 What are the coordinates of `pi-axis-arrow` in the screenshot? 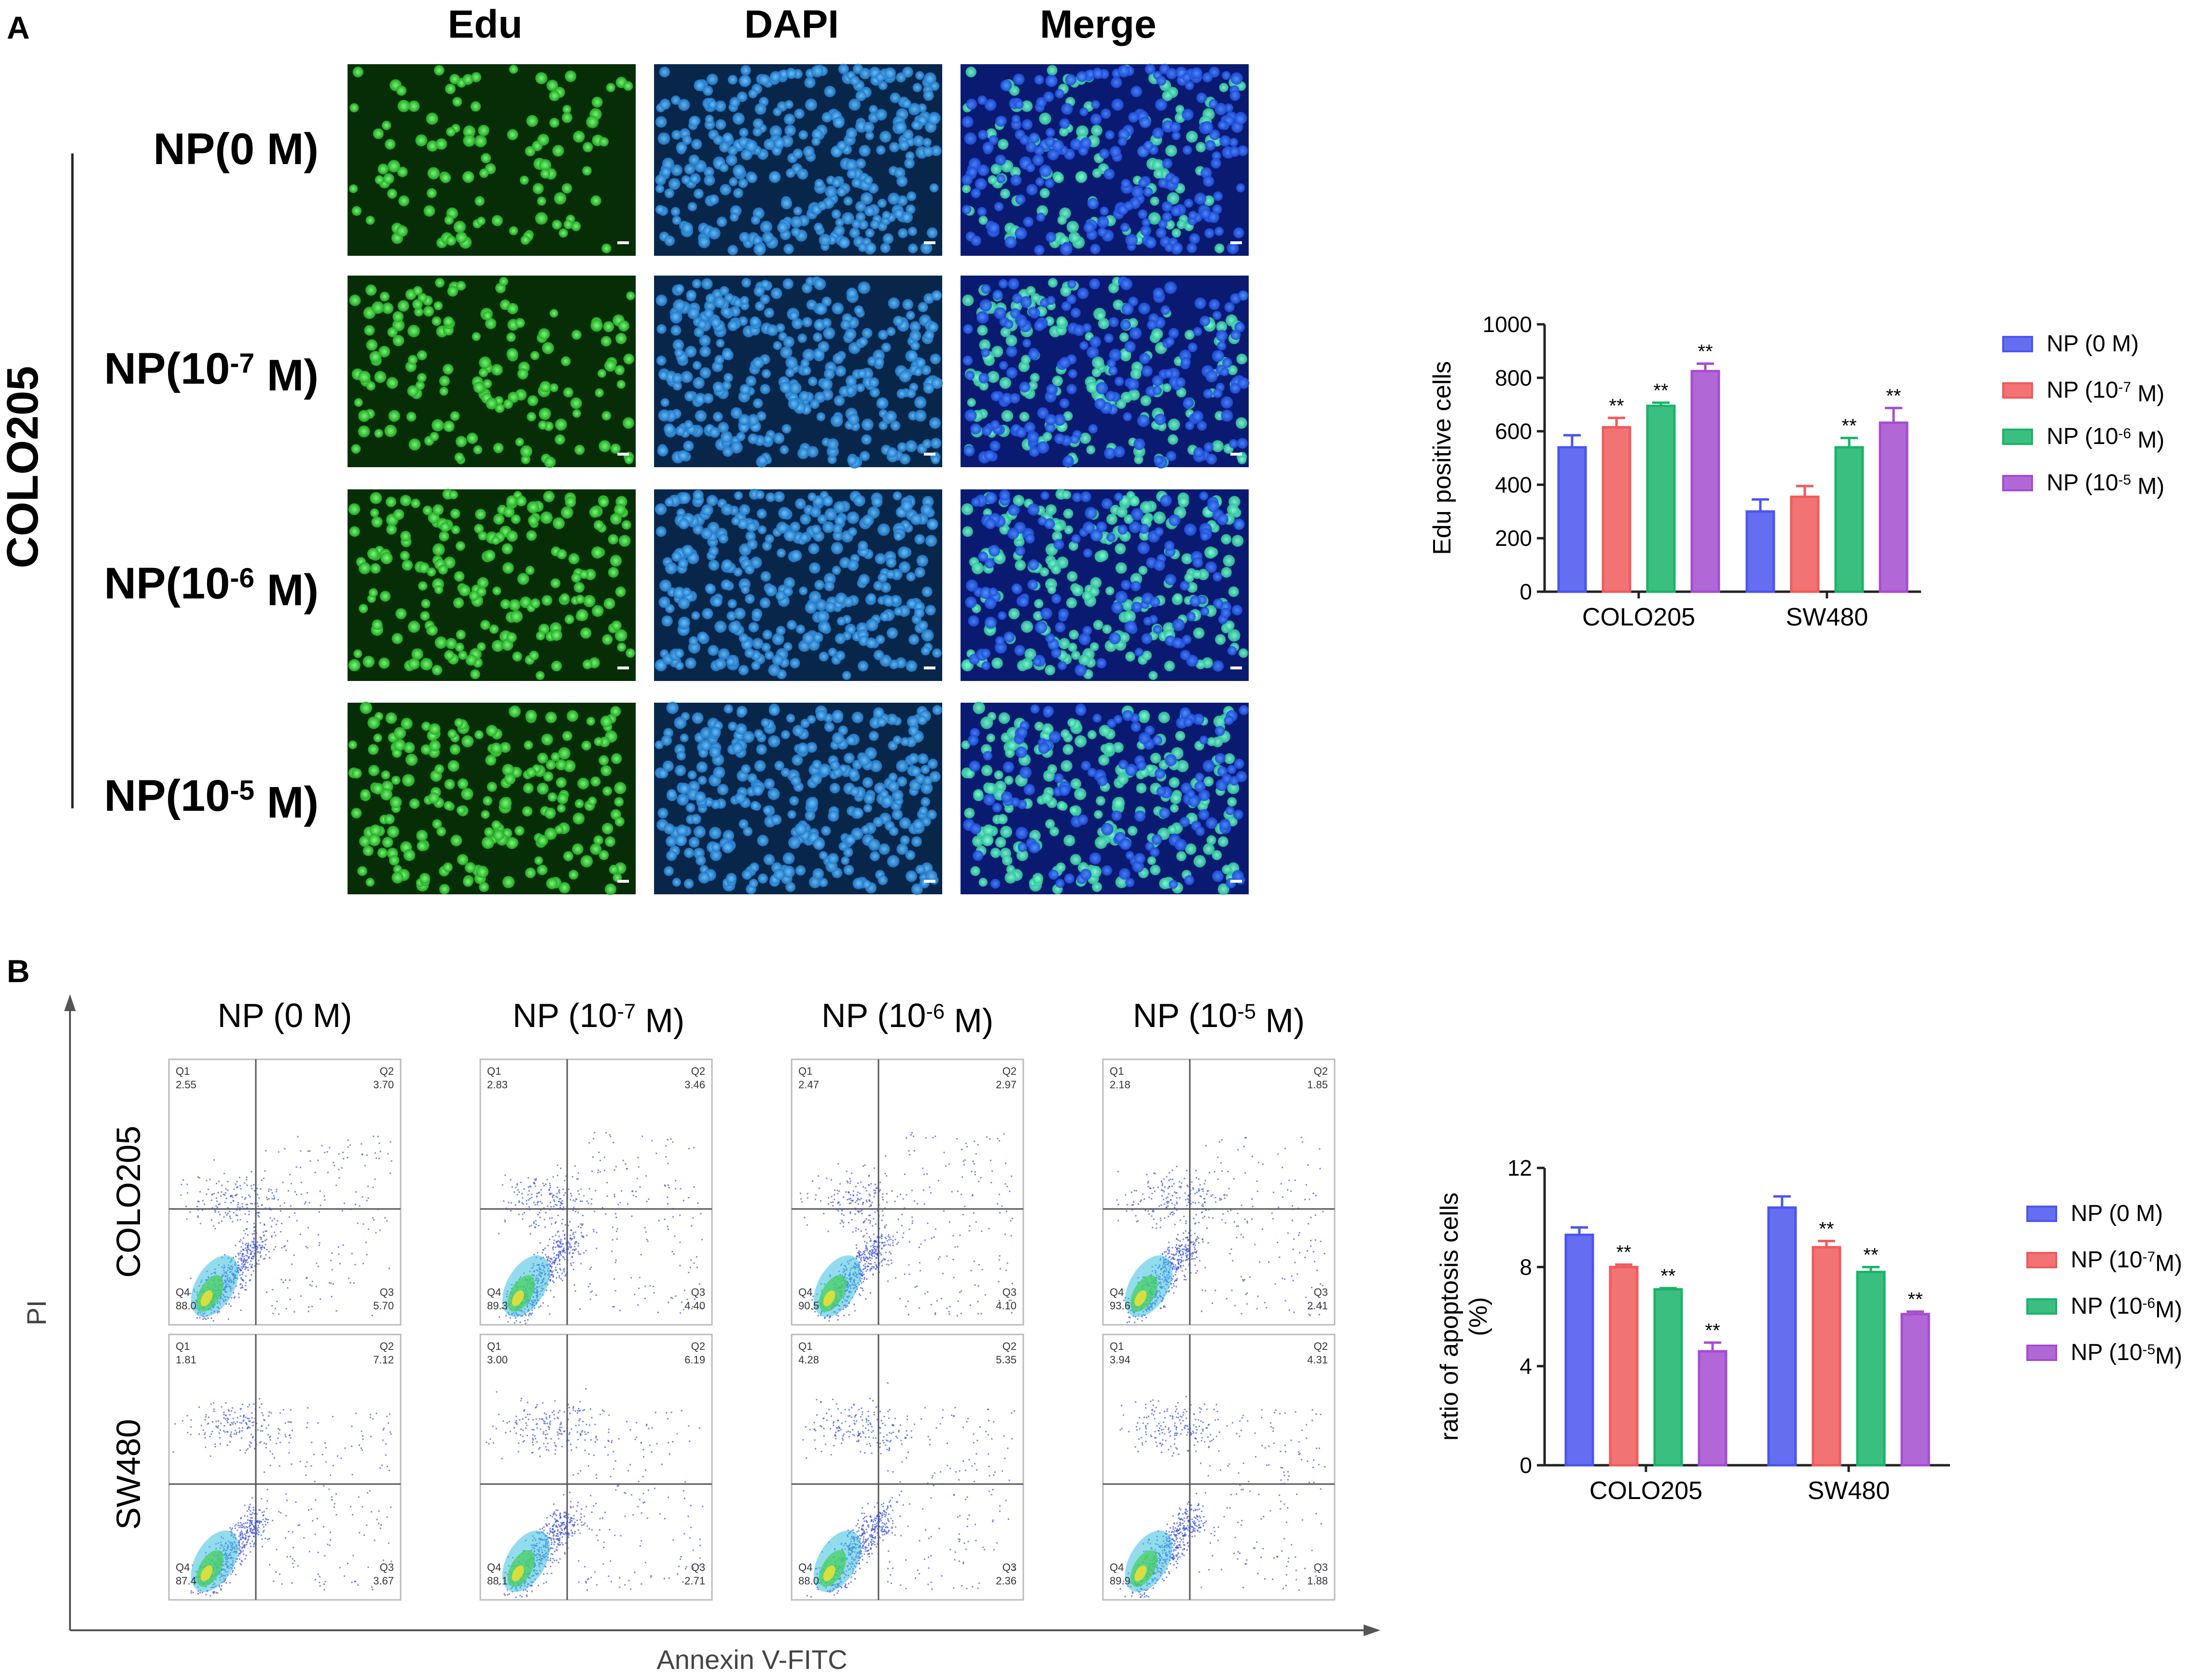 It's located at (70, 1002).